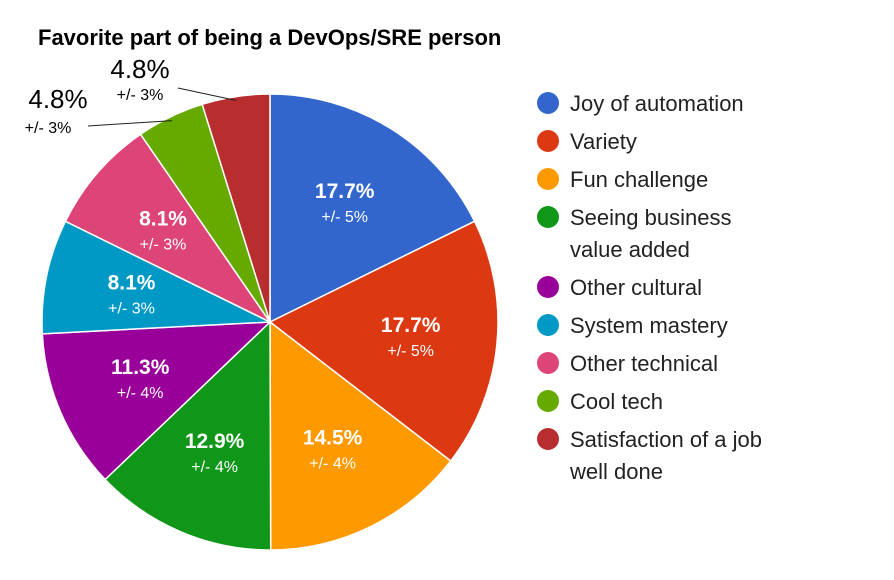 Image resolution: width=894 pixels, height=580 pixels. What do you see at coordinates (649, 325) in the screenshot?
I see `legend-label-system-mastery: System mastery` at bounding box center [649, 325].